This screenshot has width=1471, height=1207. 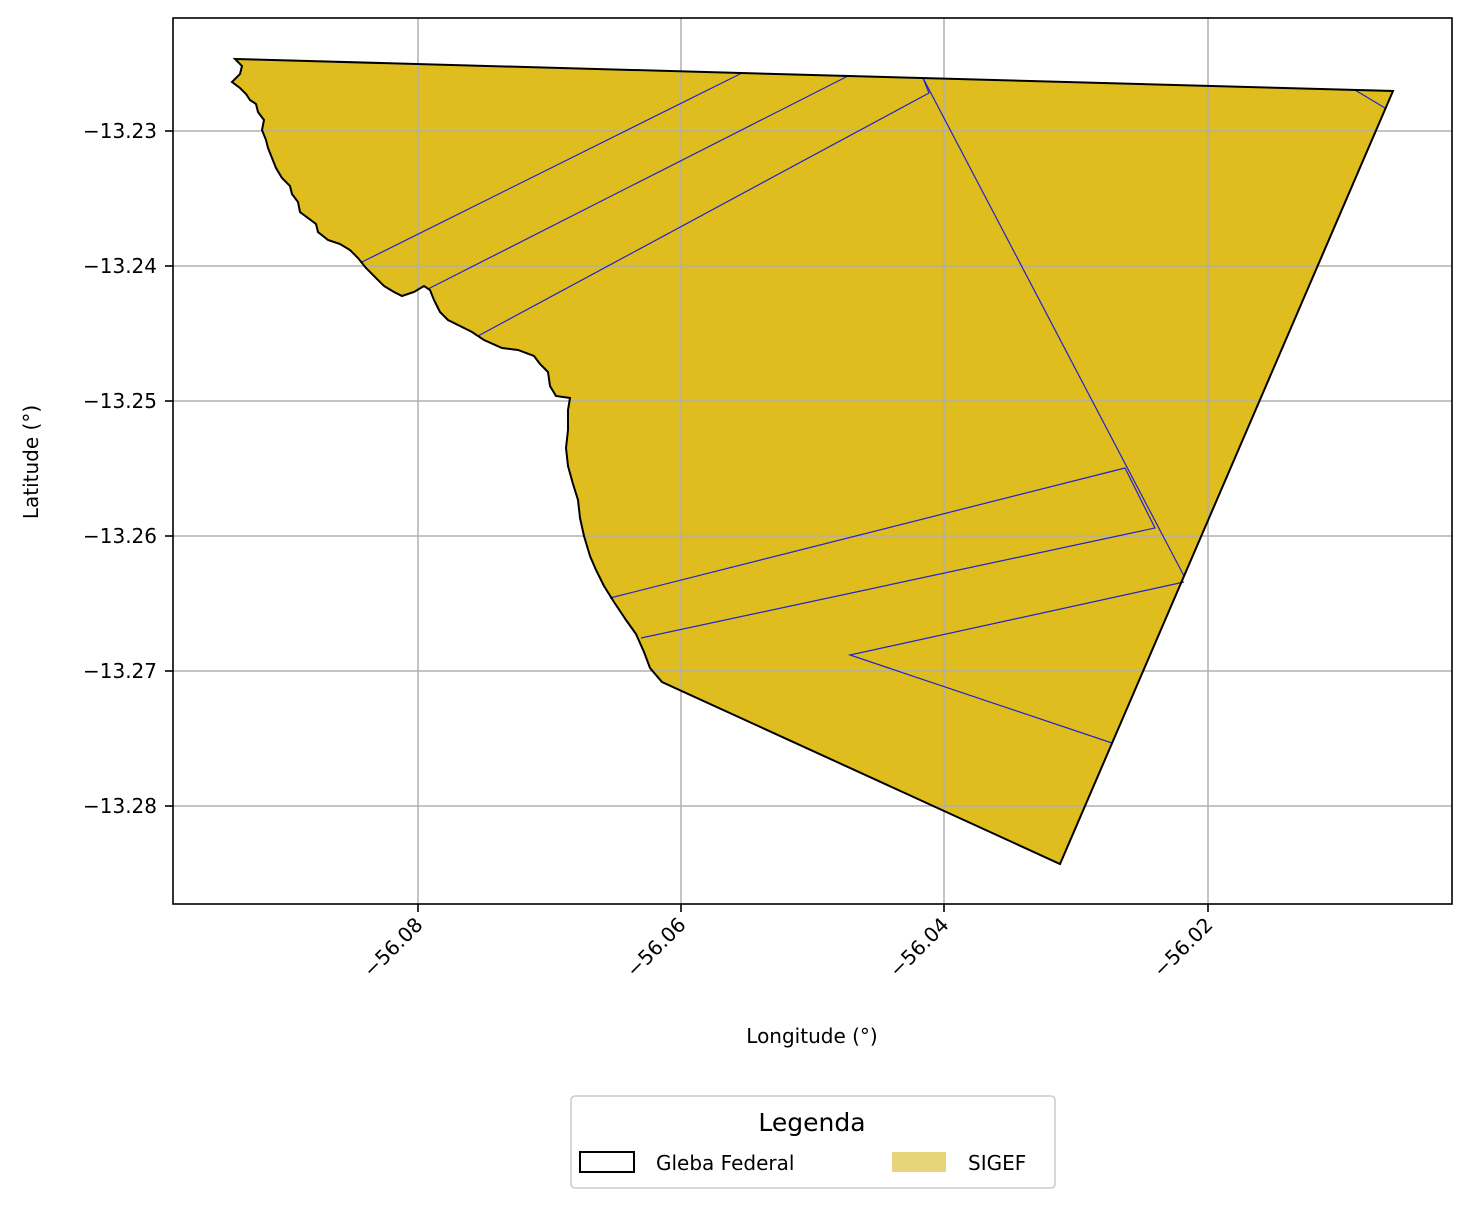 I want to click on y-tick-label: −13.23, so click(x=120, y=131).